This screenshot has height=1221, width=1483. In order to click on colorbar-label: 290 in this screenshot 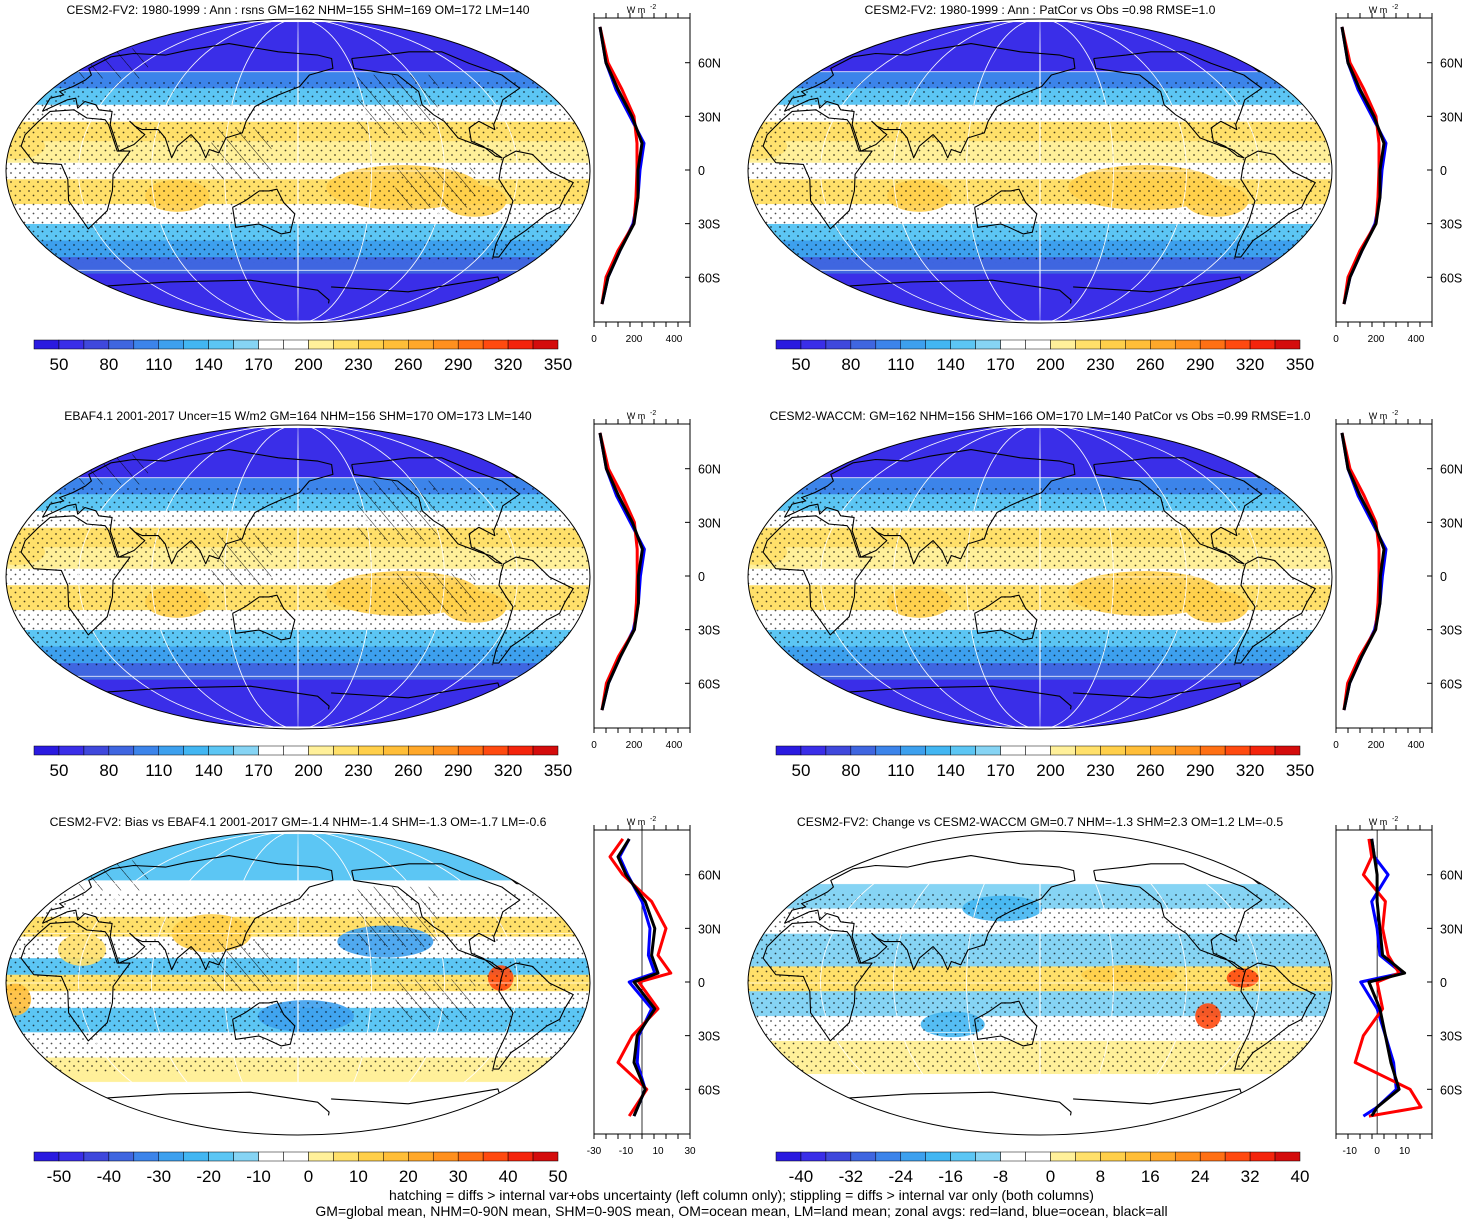, I will do `click(1200, 770)`.